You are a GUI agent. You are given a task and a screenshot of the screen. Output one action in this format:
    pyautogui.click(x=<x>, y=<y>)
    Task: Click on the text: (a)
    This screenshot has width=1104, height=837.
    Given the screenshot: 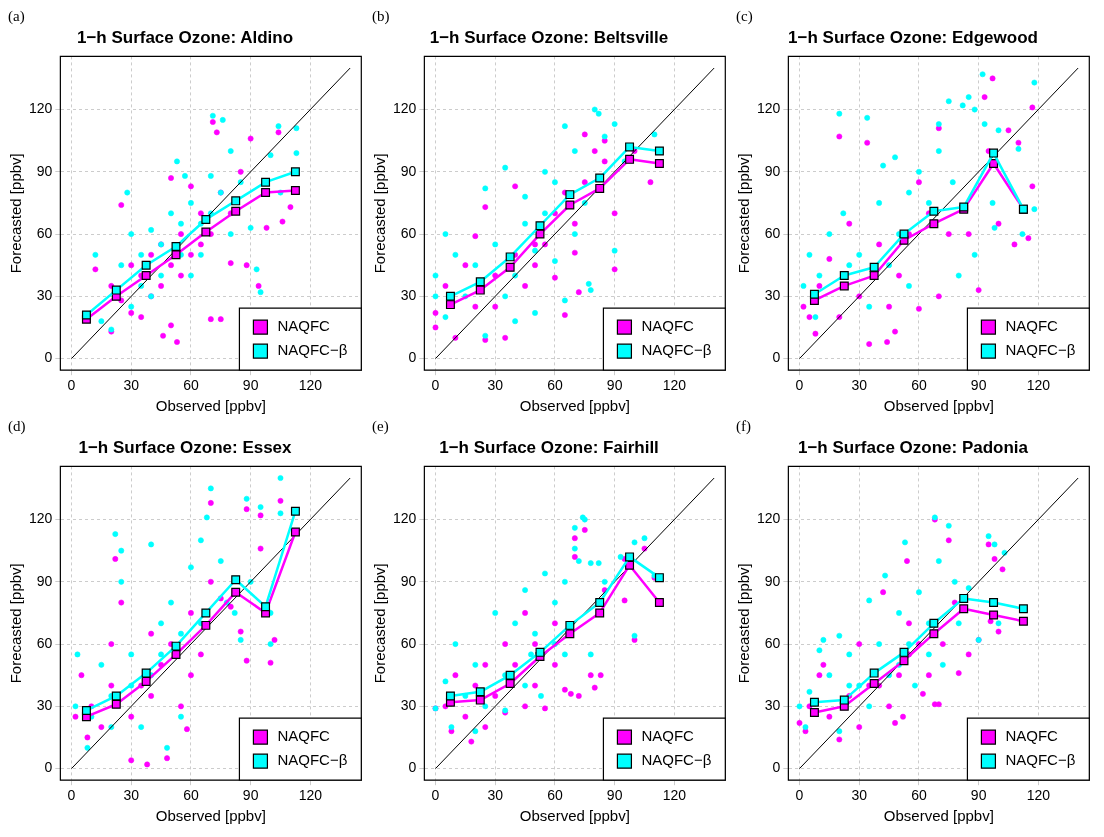 What is the action you would take?
    pyautogui.click(x=16, y=16)
    